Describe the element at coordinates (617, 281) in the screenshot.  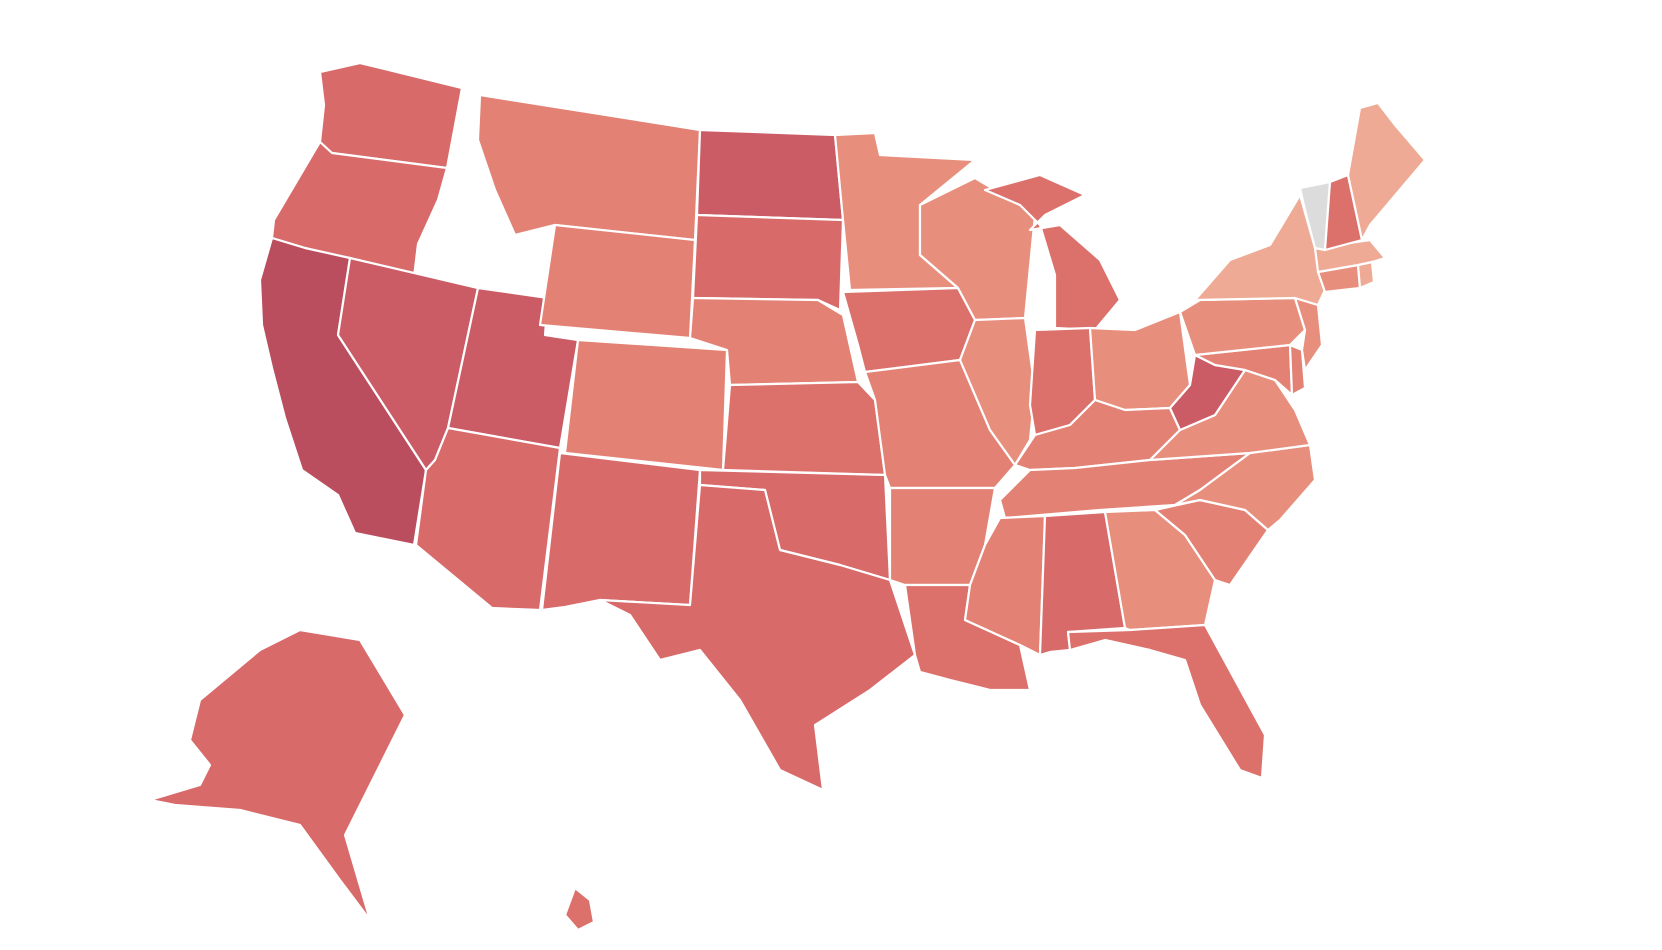
I see `state-WY` at that location.